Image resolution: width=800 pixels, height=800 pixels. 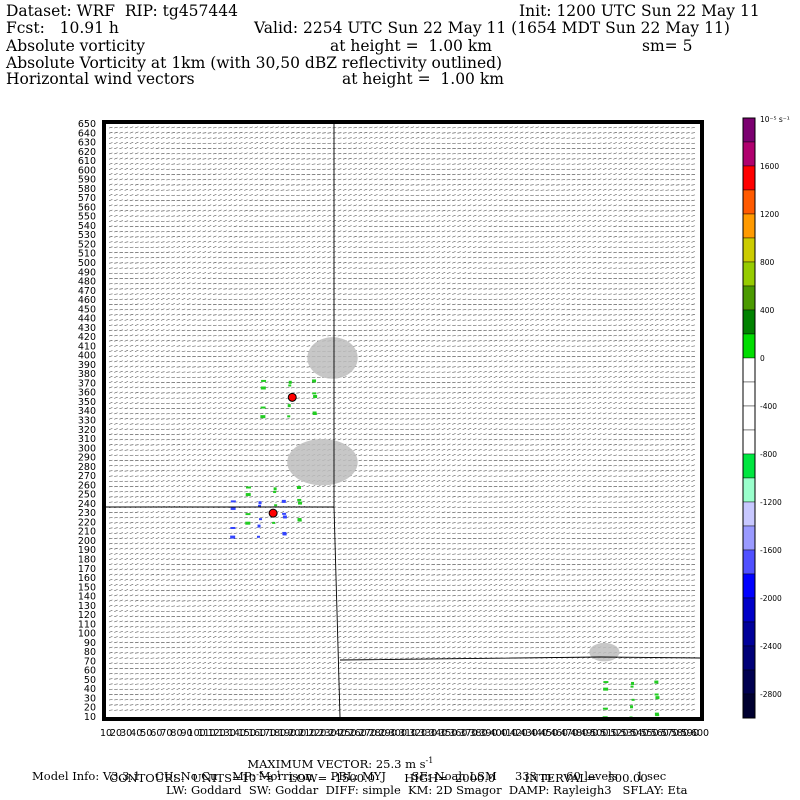 I want to click on x-tick-label: 240, so click(x=337, y=733).